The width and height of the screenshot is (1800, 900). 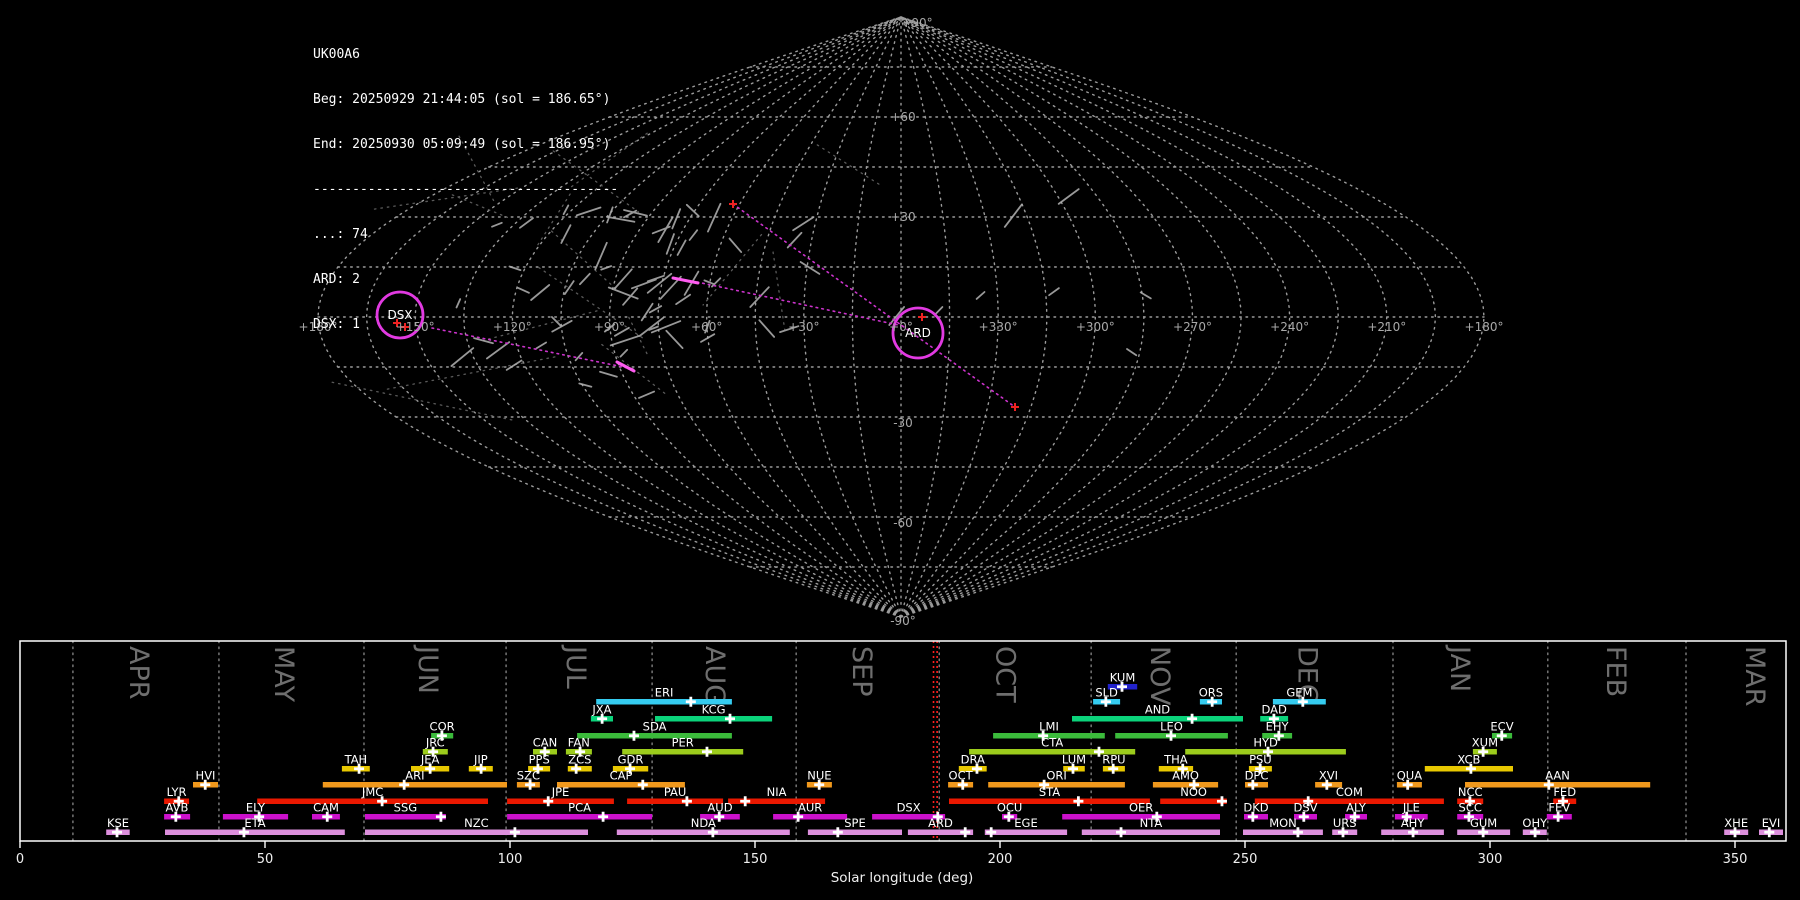 I want to click on shower-code-label: ALY, so click(x=1356, y=808).